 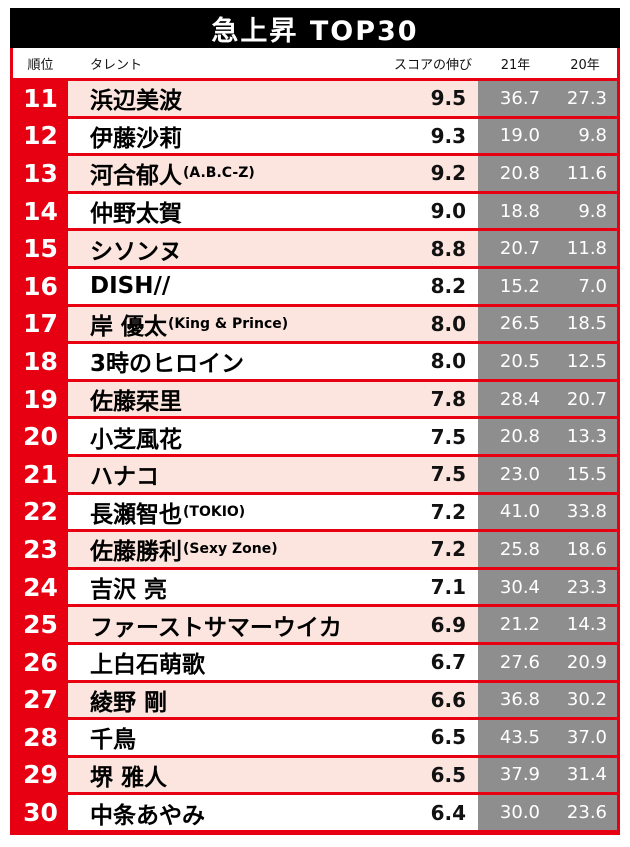 I want to click on year-2020-value: 18.5, so click(x=585, y=324).